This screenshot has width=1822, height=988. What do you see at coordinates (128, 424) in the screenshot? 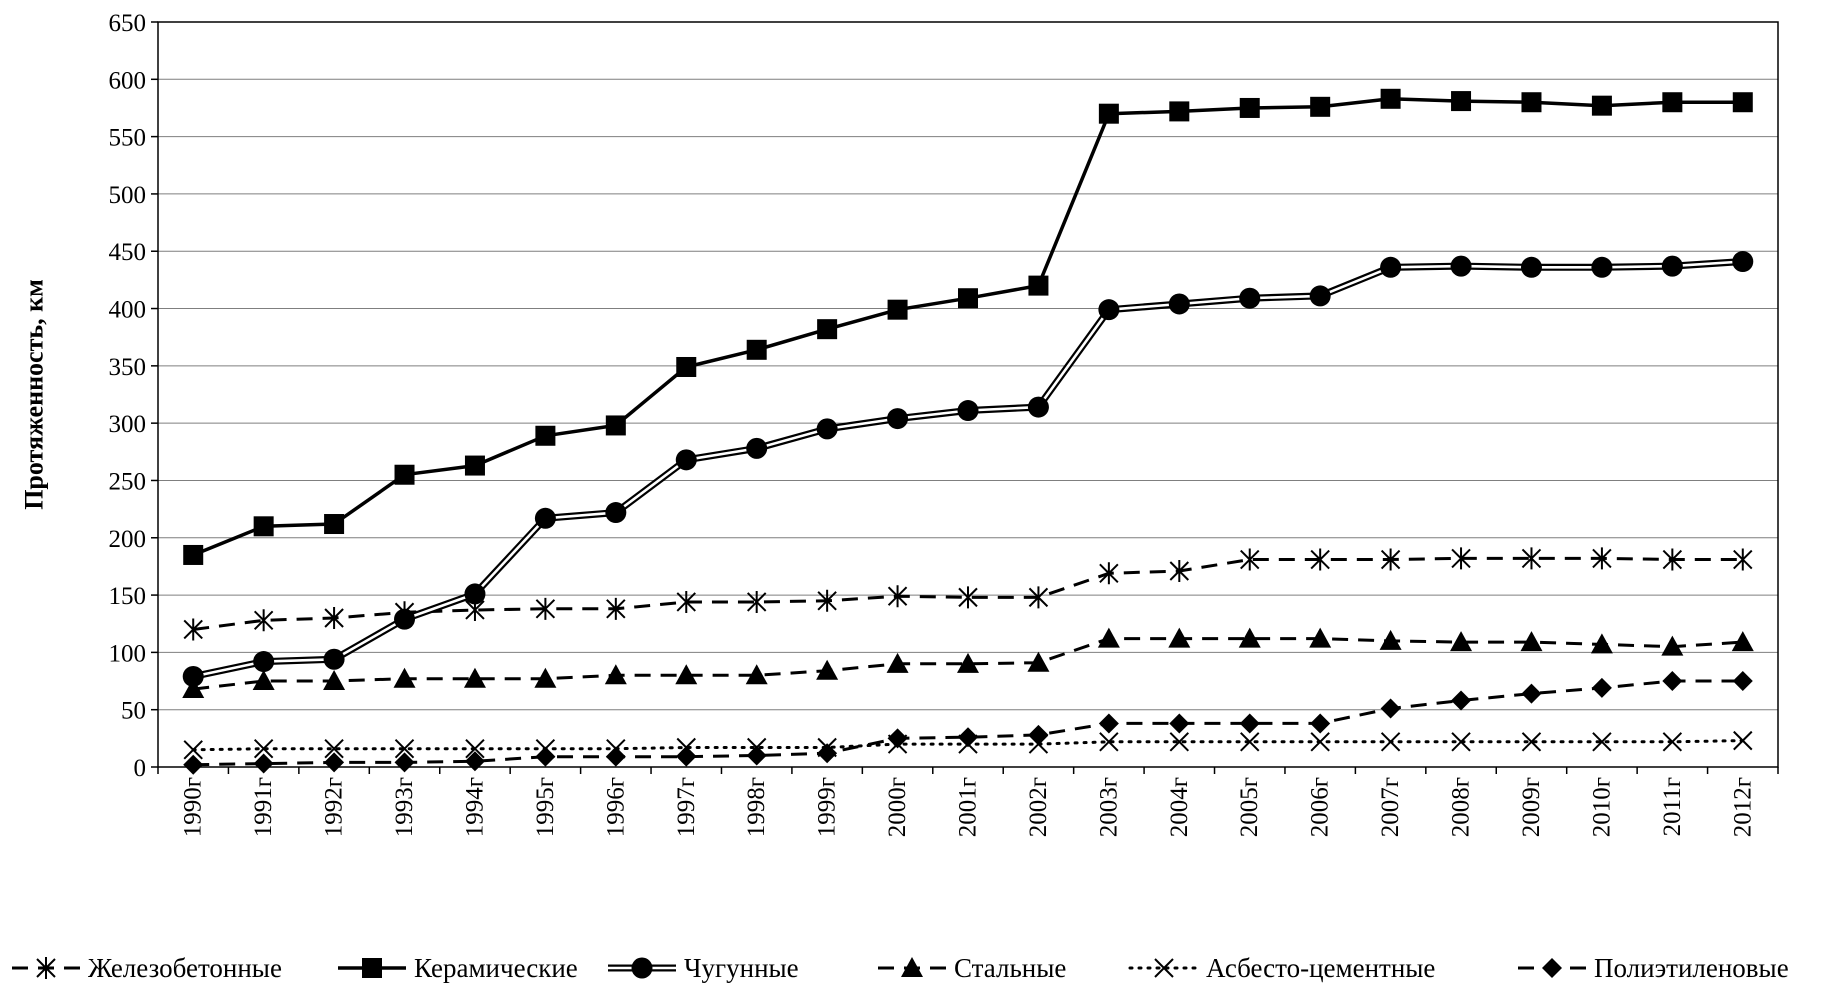
I see `y-tick-label: 300` at bounding box center [128, 424].